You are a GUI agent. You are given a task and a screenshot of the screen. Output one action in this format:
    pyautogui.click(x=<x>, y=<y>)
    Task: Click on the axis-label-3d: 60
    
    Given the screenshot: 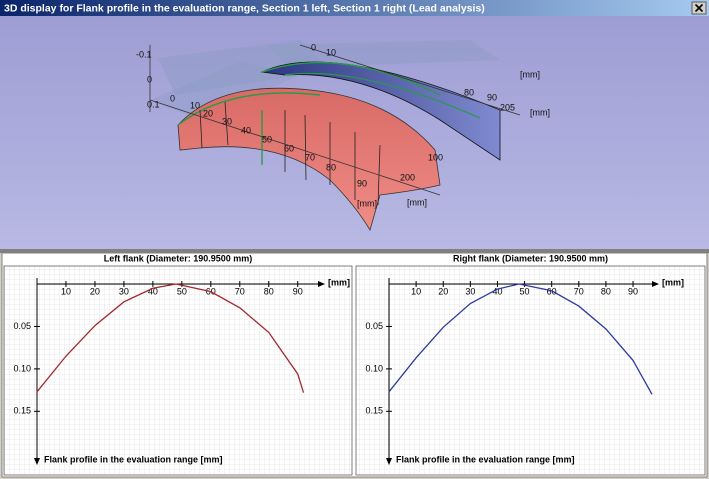 What is the action you would take?
    pyautogui.click(x=289, y=148)
    